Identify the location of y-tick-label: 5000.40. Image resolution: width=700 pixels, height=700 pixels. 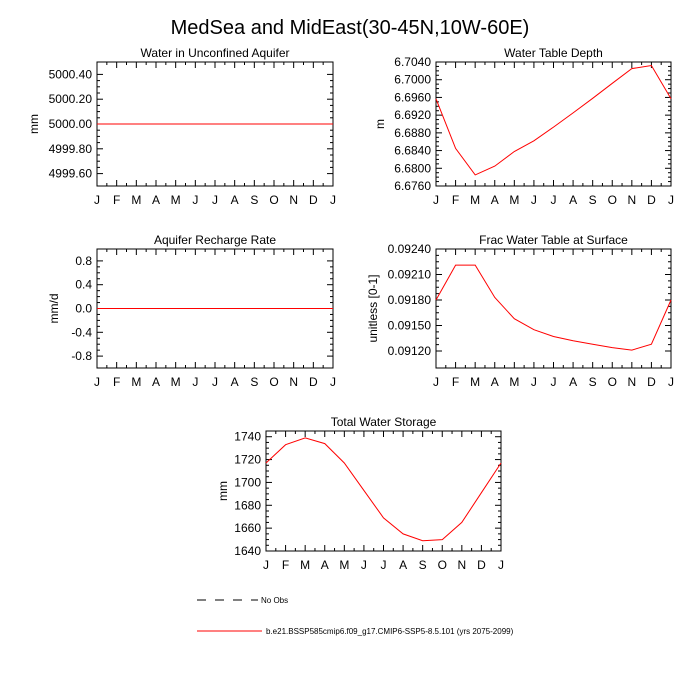
(71, 74).